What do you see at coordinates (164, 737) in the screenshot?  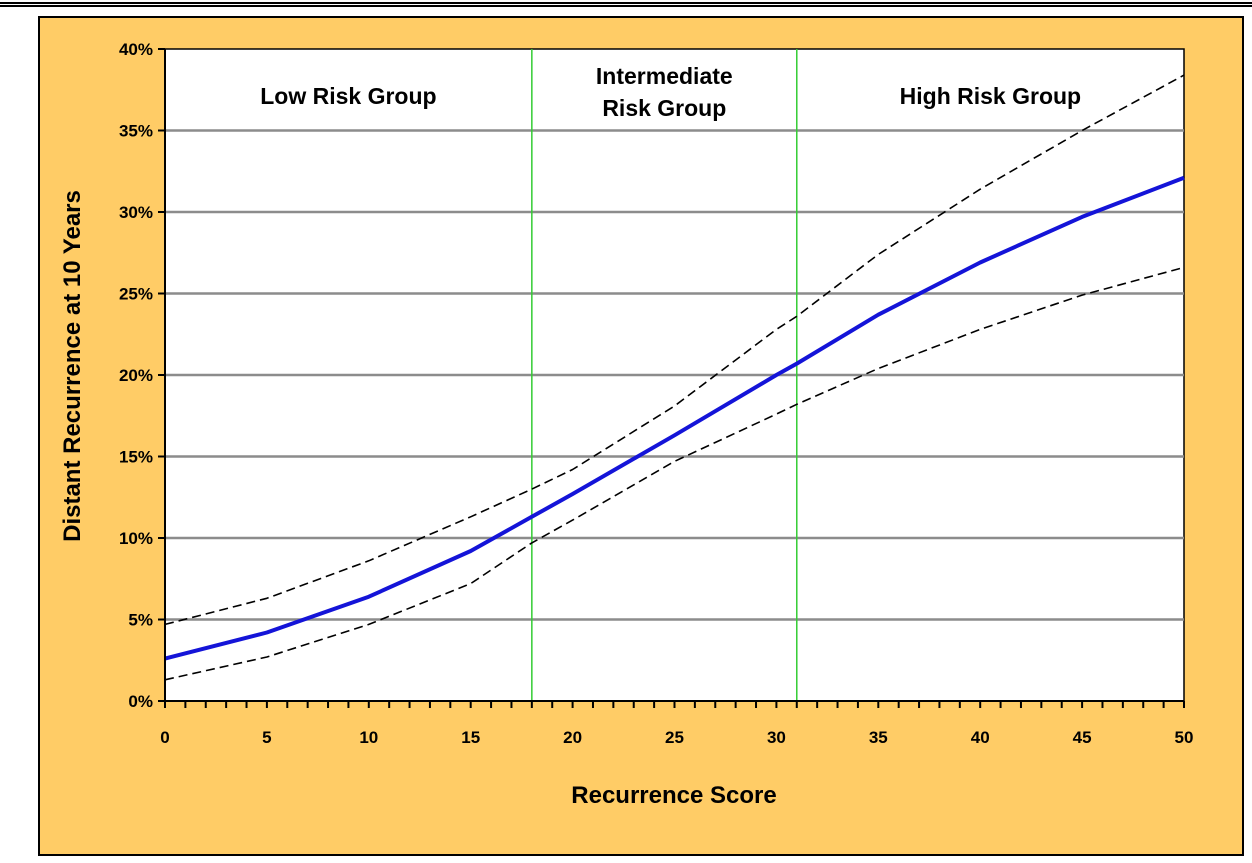 I see `x-tick-label: 0` at bounding box center [164, 737].